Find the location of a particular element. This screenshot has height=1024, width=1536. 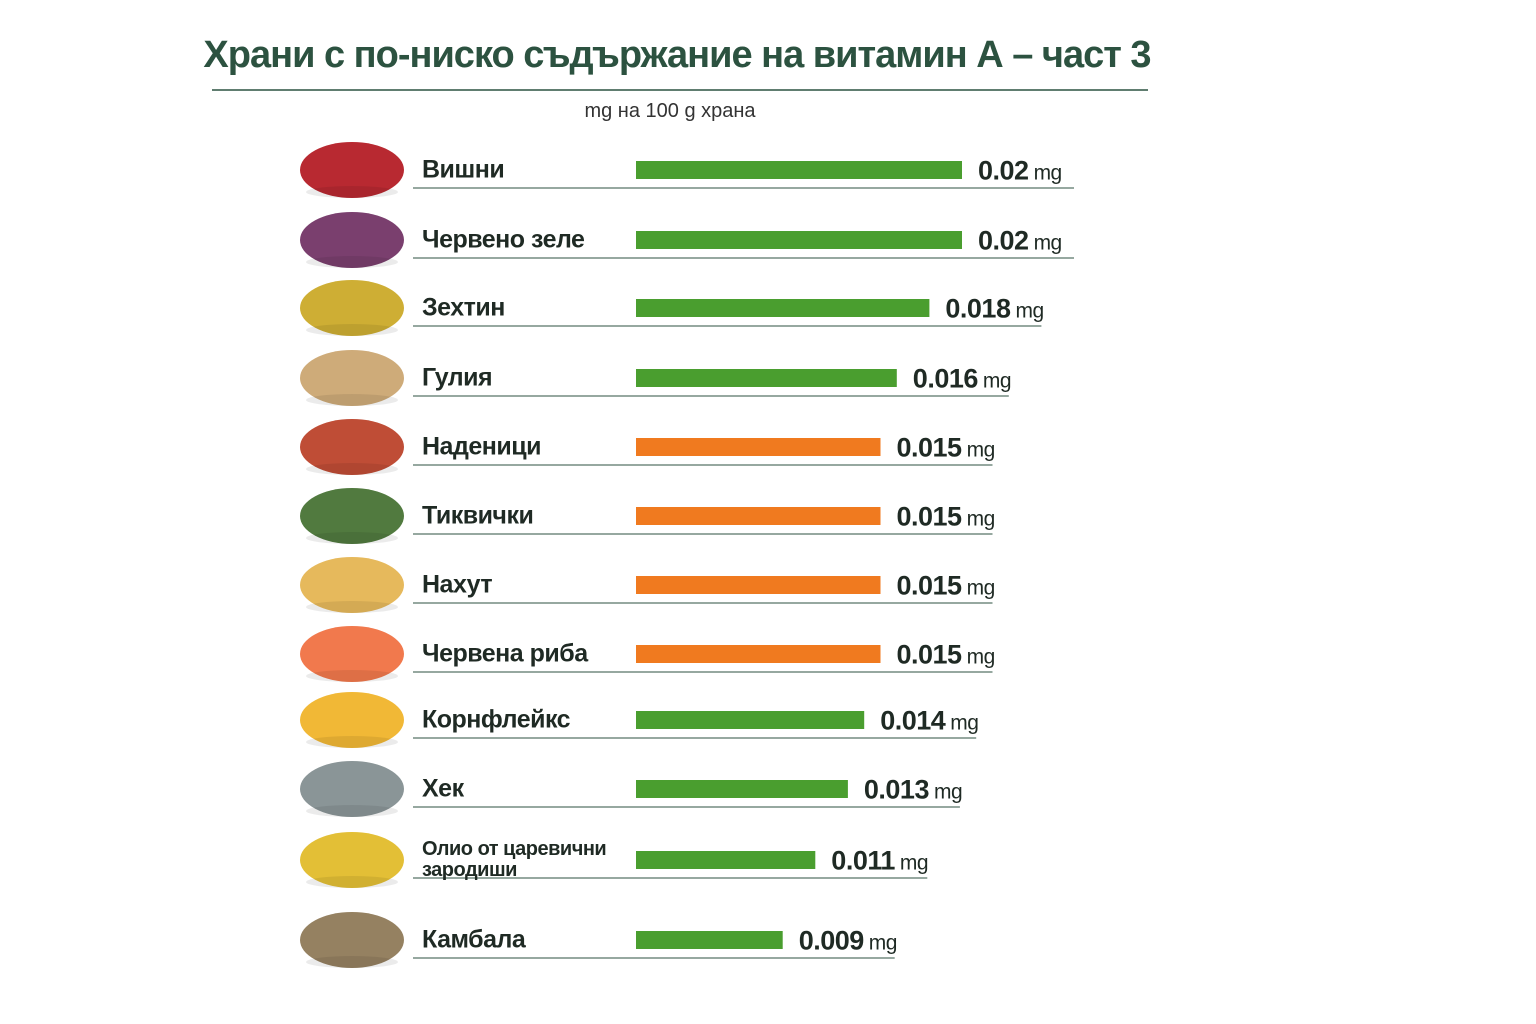

value-label: 0.016 mg is located at coordinates (962, 379).